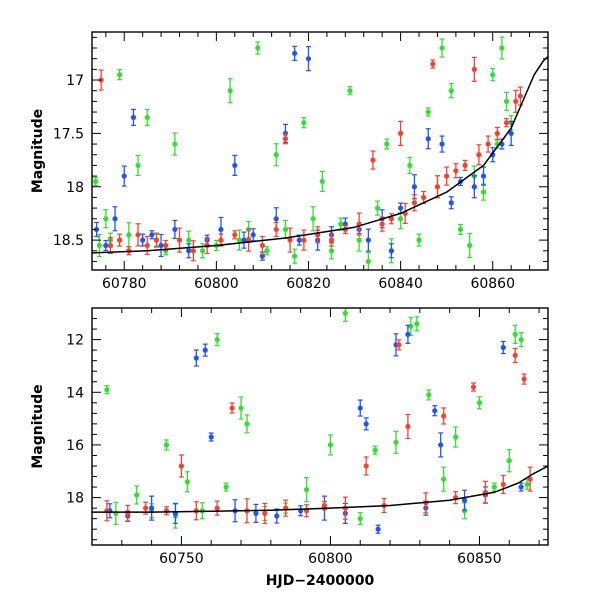 The width and height of the screenshot is (600, 600). What do you see at coordinates (320, 581) in the screenshot?
I see `x-axis-label: HJD−2400000` at bounding box center [320, 581].